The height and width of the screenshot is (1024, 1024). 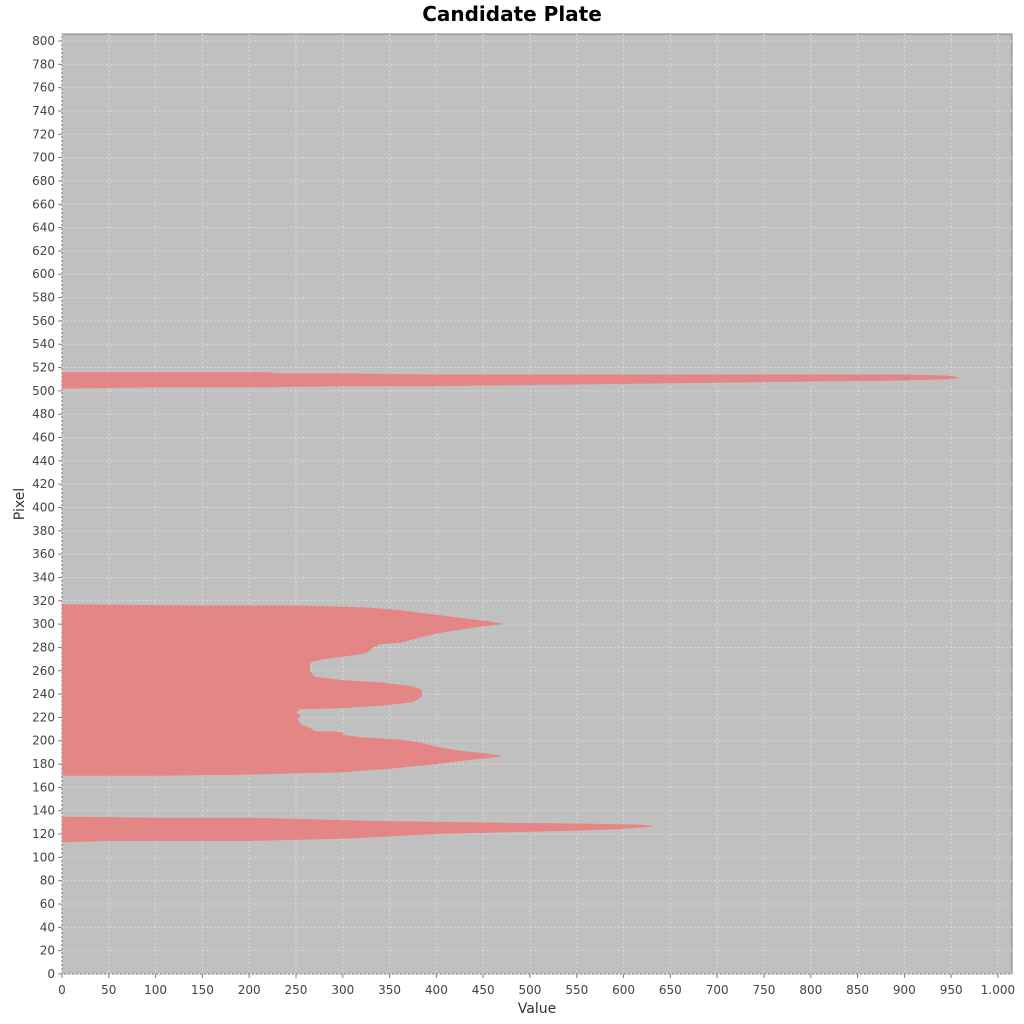 I want to click on x-tick-label: 600, so click(x=623, y=990).